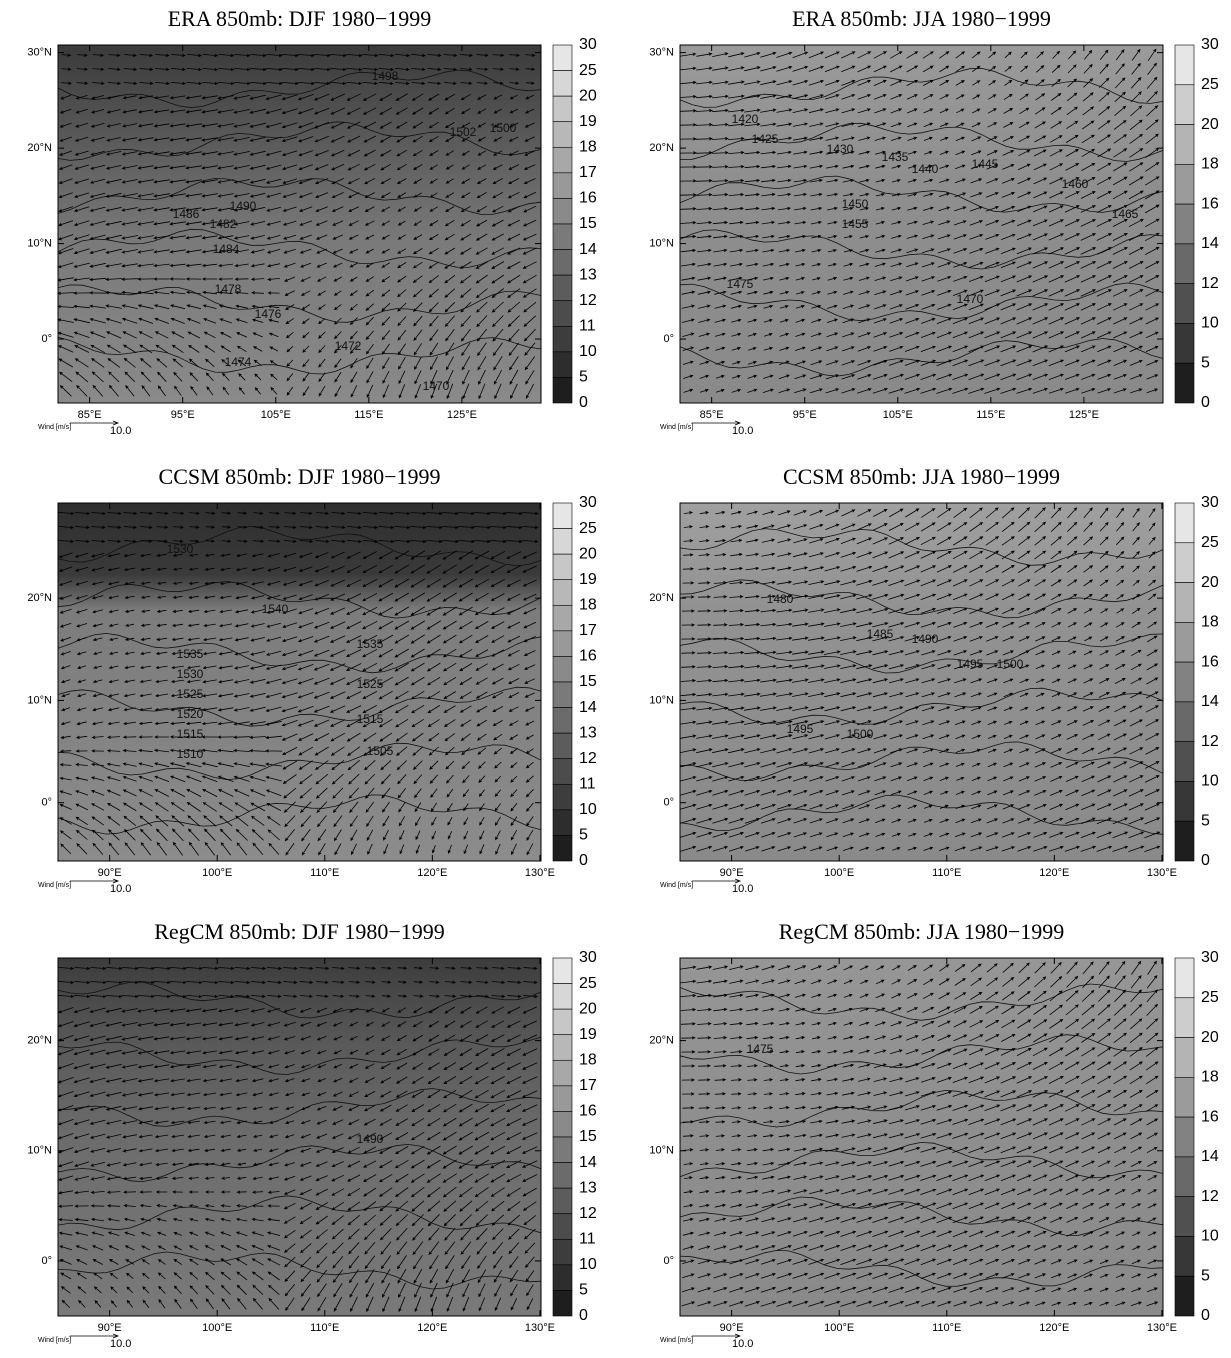  I want to click on colorbar-label: 18, so click(1210, 164).